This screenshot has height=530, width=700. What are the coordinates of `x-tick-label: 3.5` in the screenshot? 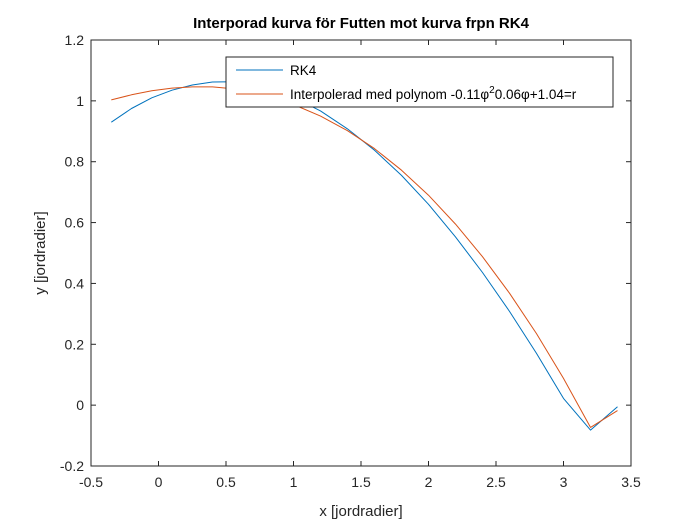 It's located at (631, 482).